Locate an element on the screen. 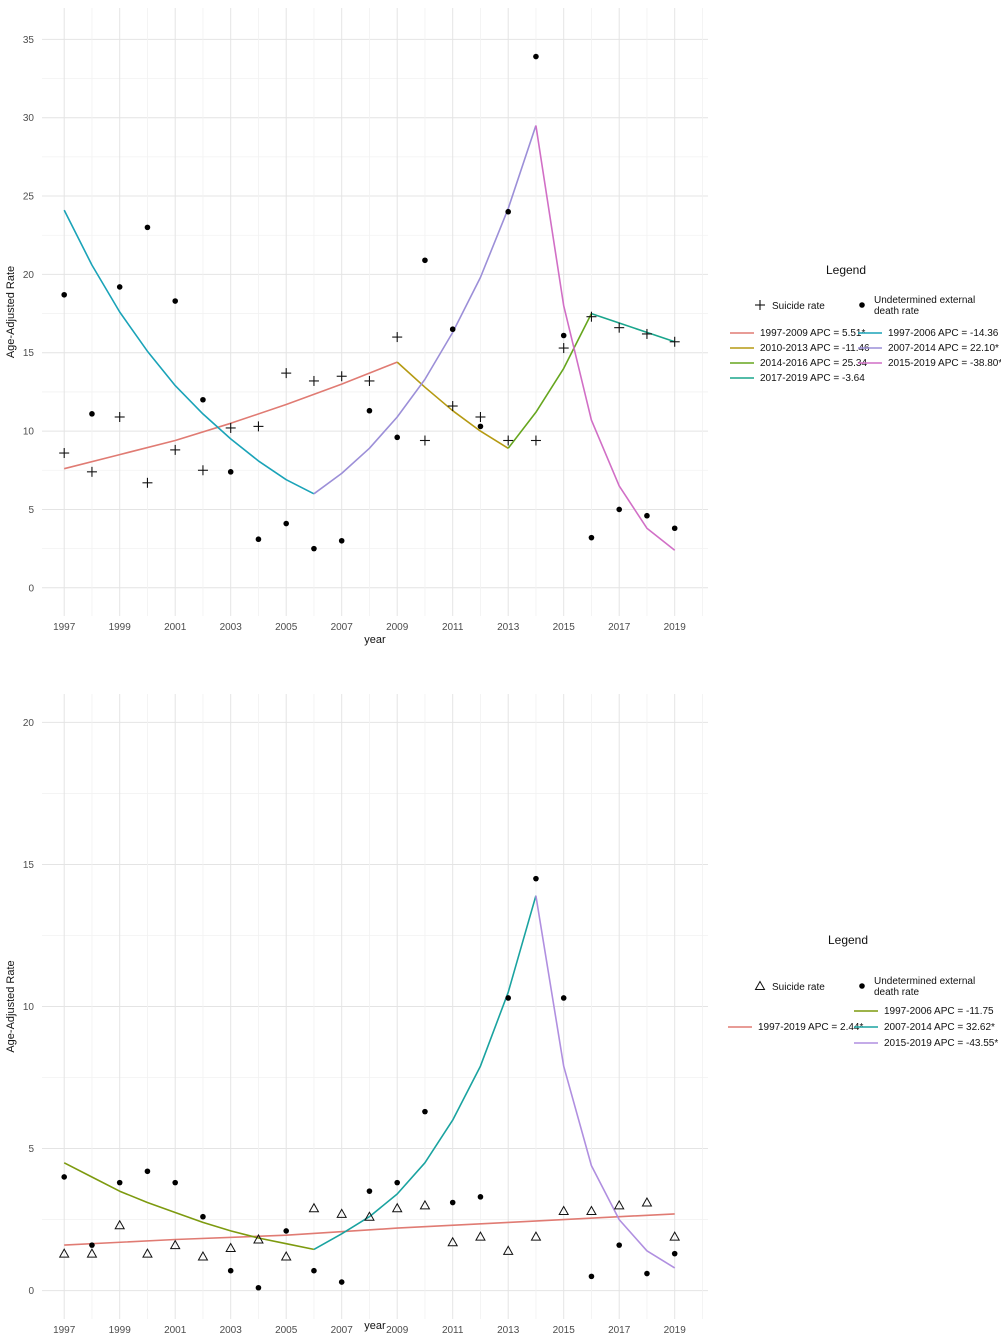  x-tick-label: 1999 is located at coordinates (120, 627).